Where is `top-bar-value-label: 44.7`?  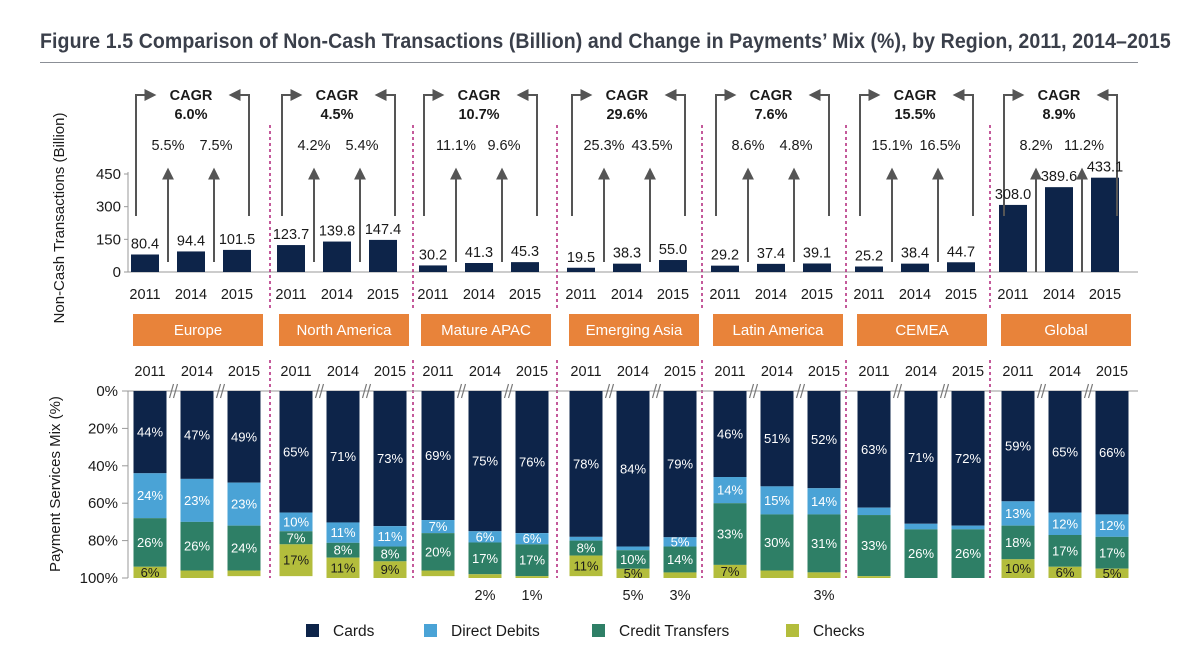
top-bar-value-label: 44.7 is located at coordinates (961, 252).